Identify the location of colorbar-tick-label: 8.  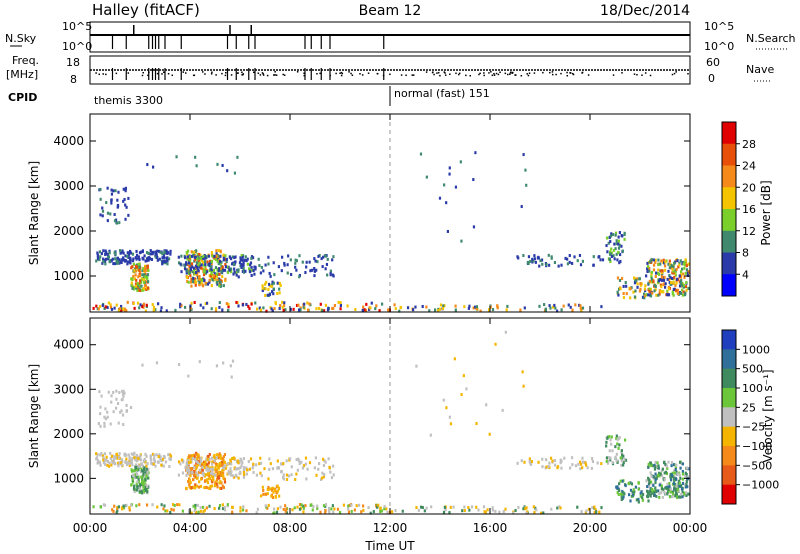
(745, 253).